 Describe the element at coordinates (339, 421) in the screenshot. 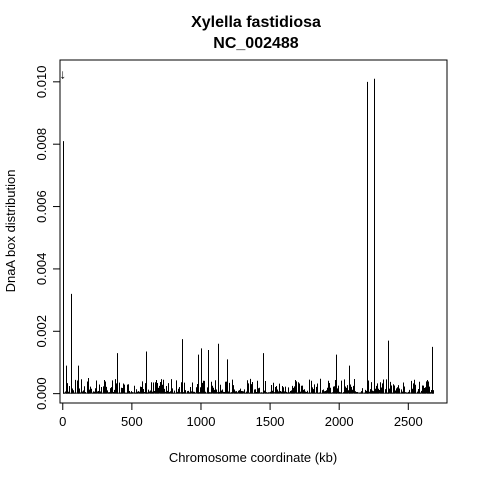

I see `x-tick-label: 2000` at that location.